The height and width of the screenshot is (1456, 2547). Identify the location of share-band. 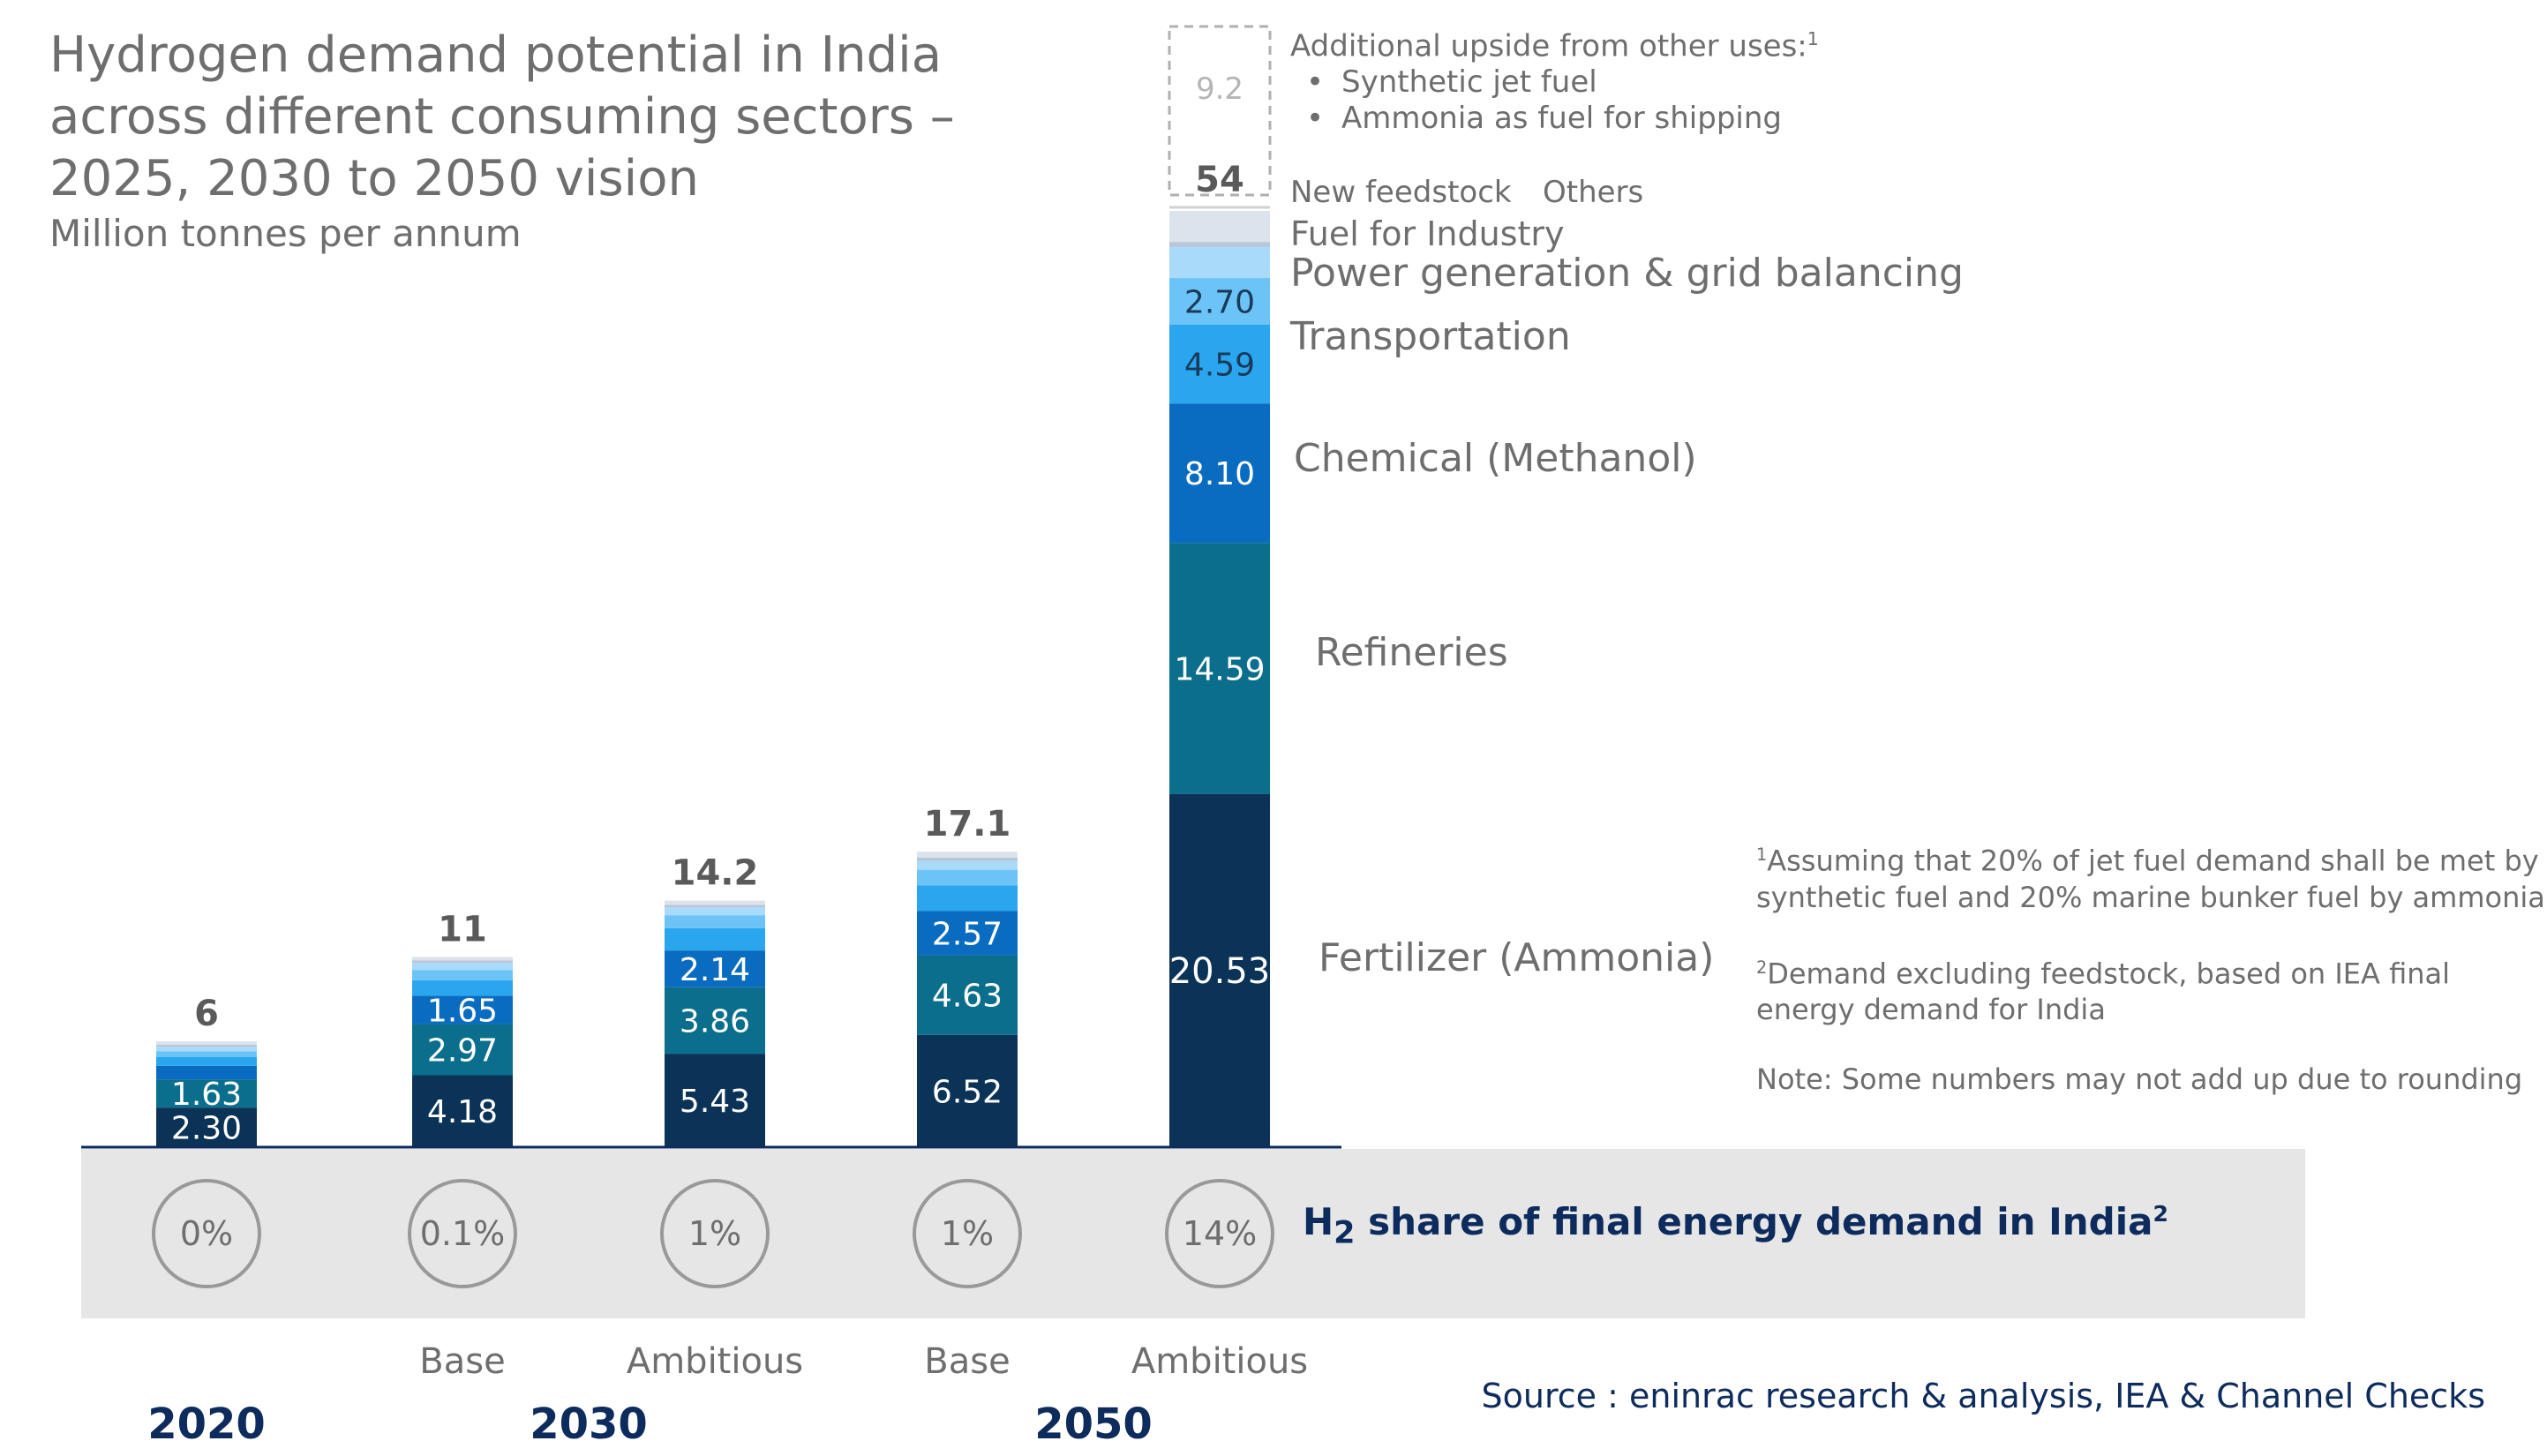
(1193, 1233).